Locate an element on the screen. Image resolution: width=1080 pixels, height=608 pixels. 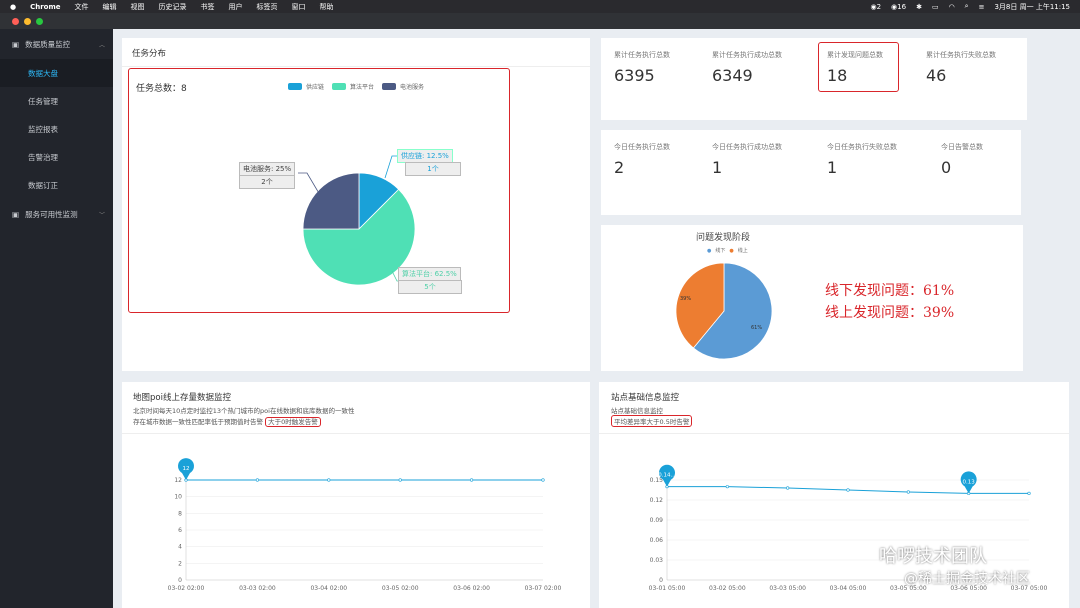
y-tick-label: 0.06 is located at coordinates (657, 540).